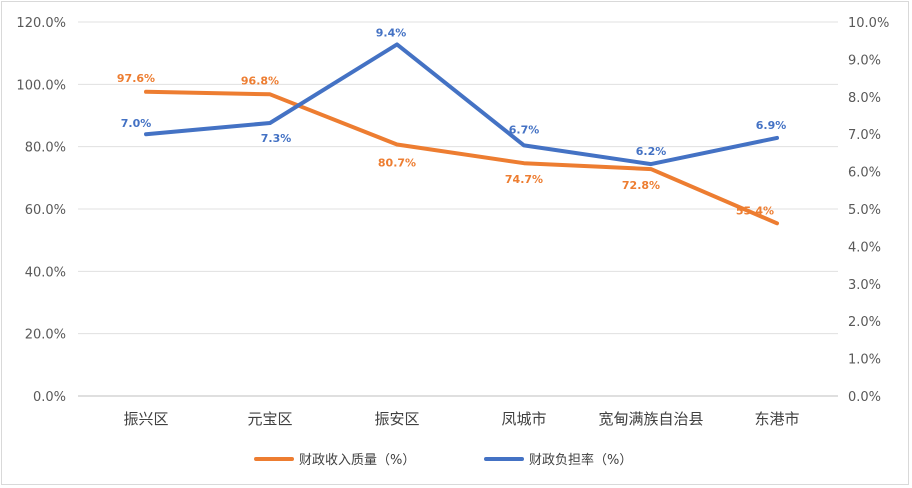  What do you see at coordinates (45, 272) in the screenshot?
I see `y-left-tick-label: 40.0%` at bounding box center [45, 272].